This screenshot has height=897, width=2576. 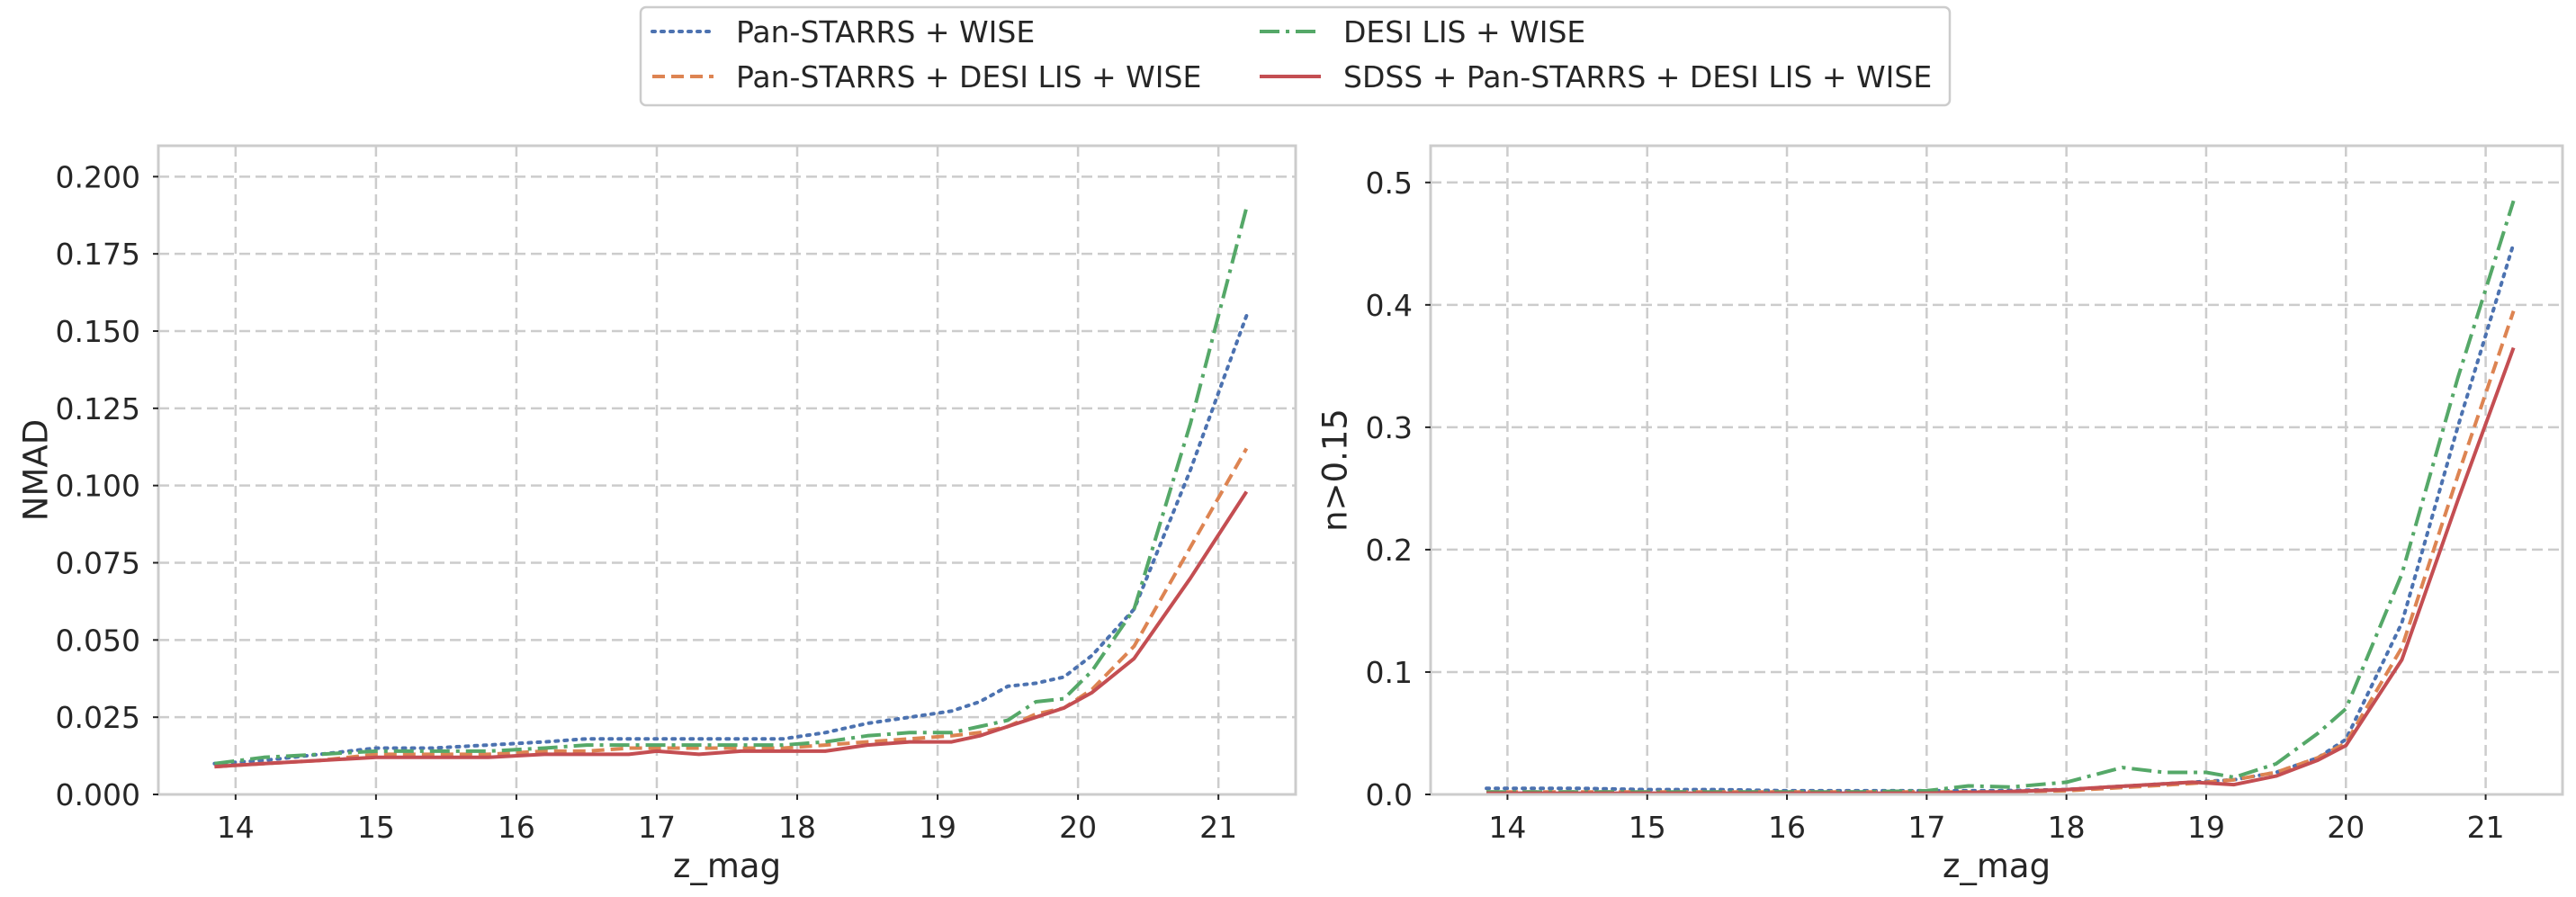 What do you see at coordinates (1390, 794) in the screenshot?
I see `y-tick-label: 0.0` at bounding box center [1390, 794].